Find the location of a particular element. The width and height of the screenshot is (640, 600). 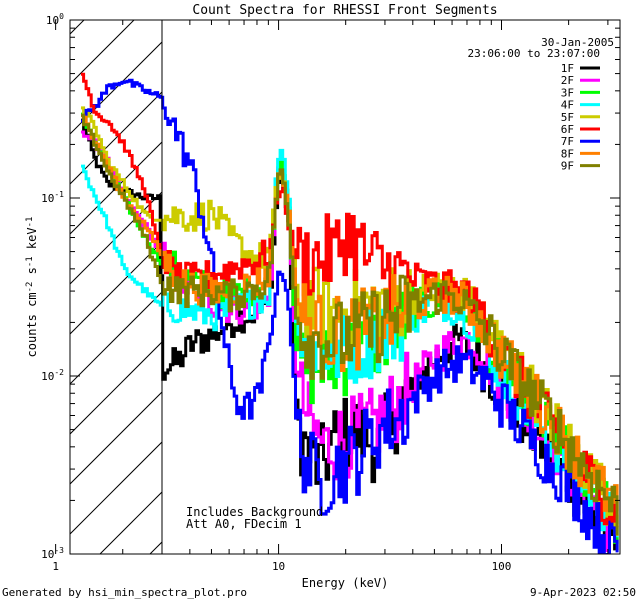

y-axis-label-s: s is located at coordinates (32, 274).